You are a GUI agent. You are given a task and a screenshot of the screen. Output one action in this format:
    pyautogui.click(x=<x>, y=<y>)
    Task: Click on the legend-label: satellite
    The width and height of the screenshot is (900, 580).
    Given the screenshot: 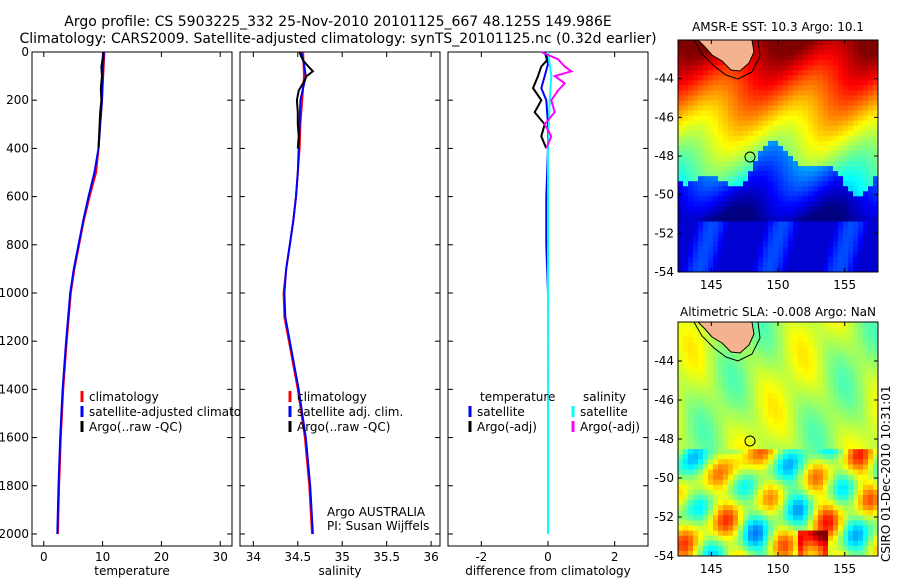 What is the action you would take?
    pyautogui.click(x=501, y=412)
    